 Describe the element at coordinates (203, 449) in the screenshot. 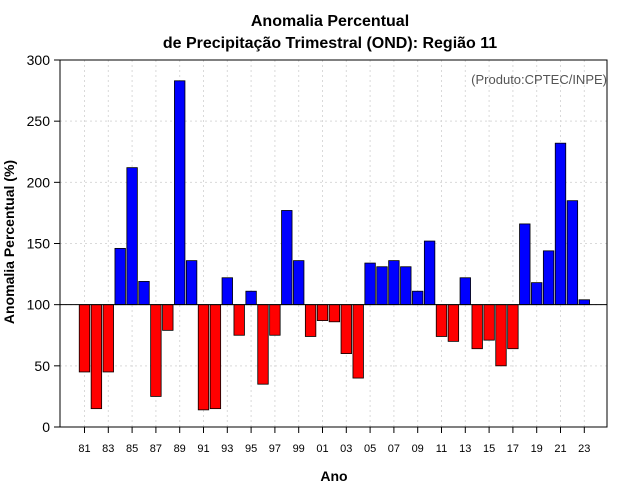

I see `x-tick-label: 91` at that location.